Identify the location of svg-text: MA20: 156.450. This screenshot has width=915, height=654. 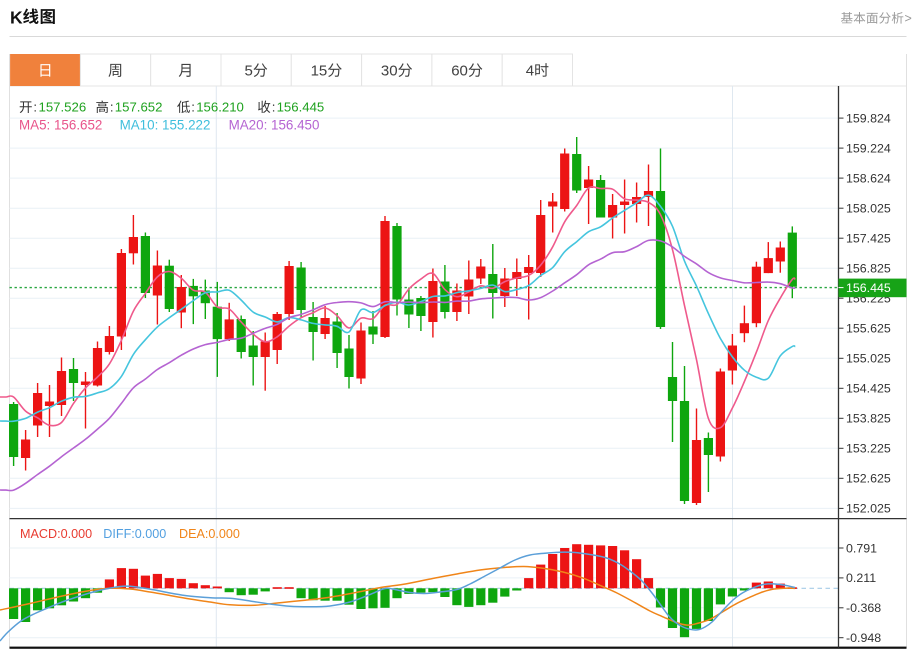
(274, 124).